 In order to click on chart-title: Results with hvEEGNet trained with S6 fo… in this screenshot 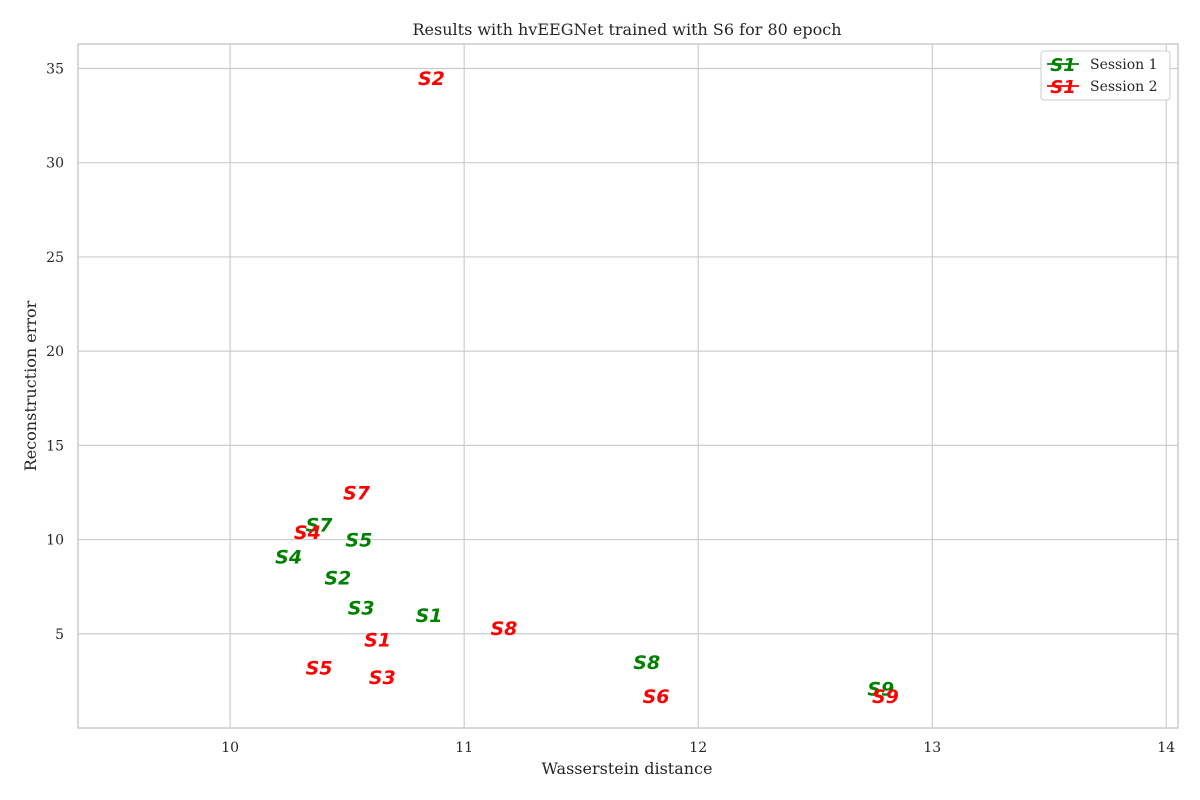, I will do `click(626, 29)`.